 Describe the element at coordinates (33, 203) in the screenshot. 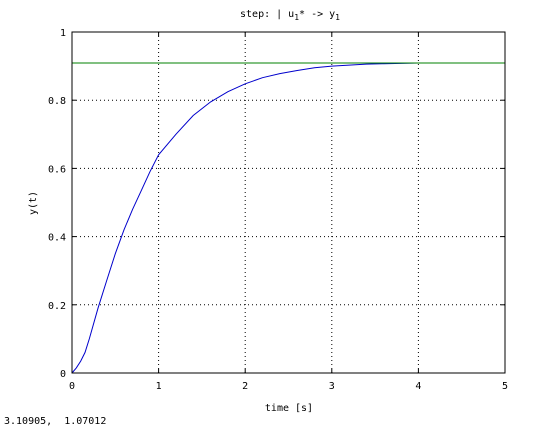

I see `y-axis-label: y(t)` at that location.